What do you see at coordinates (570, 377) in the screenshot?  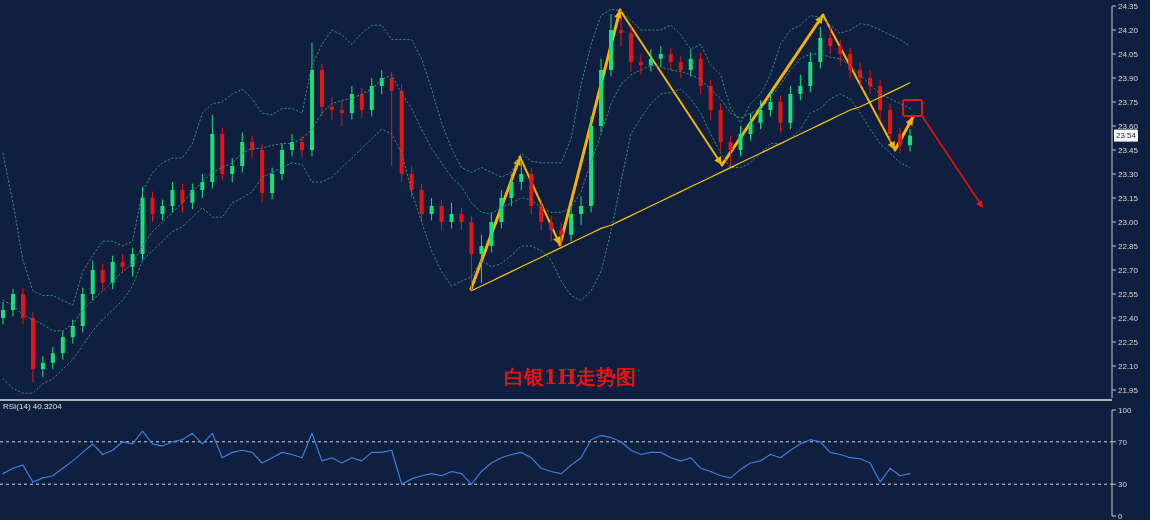 I see `text: 白银1H走势图` at bounding box center [570, 377].